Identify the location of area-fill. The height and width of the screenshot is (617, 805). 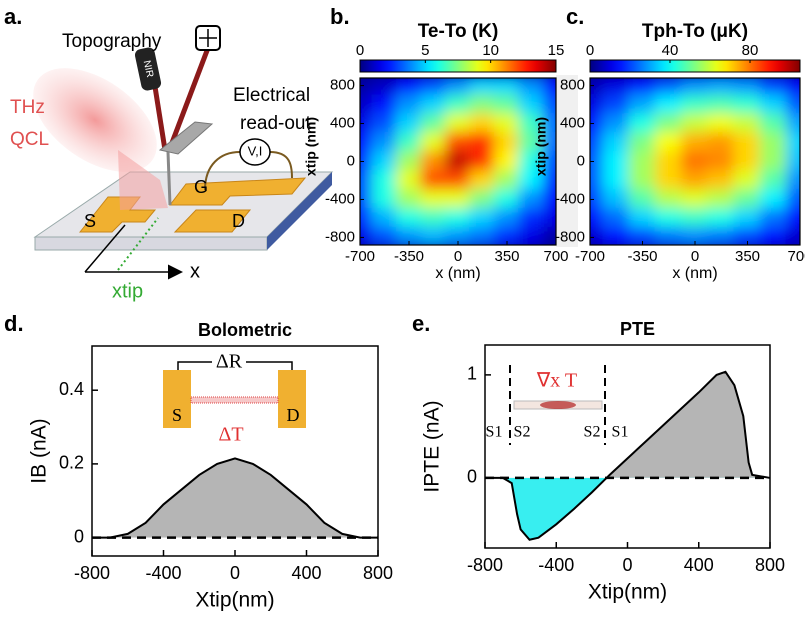
(235, 498).